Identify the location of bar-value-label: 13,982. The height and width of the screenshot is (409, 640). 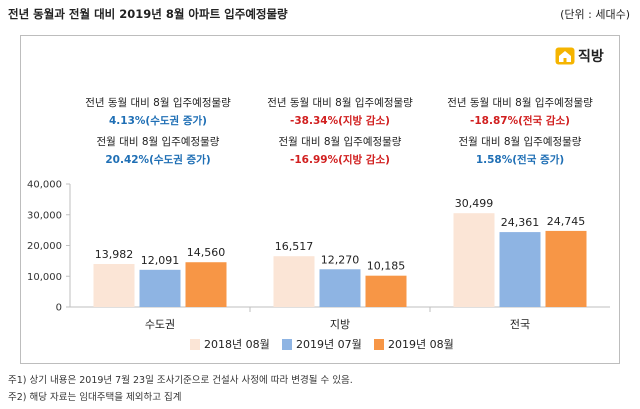
(114, 254).